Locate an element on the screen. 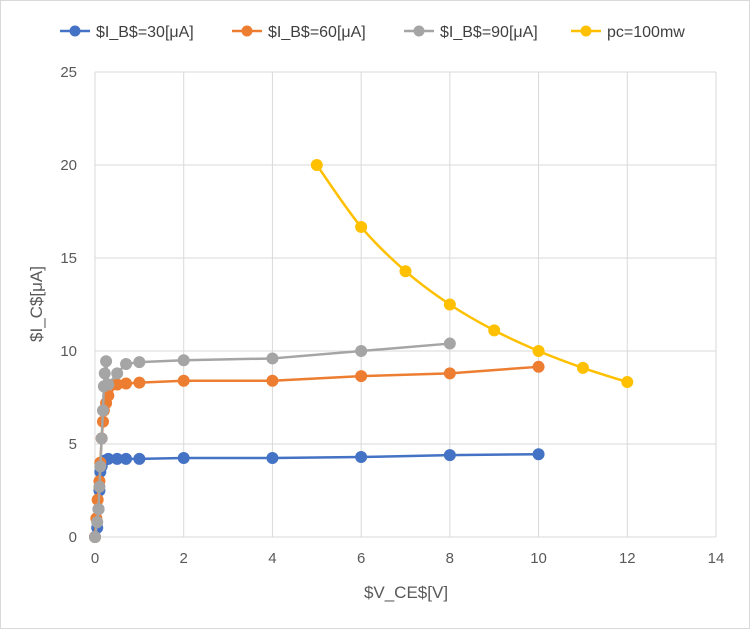 Image resolution: width=750 pixels, height=629 pixels. series-line is located at coordinates (316, 495).